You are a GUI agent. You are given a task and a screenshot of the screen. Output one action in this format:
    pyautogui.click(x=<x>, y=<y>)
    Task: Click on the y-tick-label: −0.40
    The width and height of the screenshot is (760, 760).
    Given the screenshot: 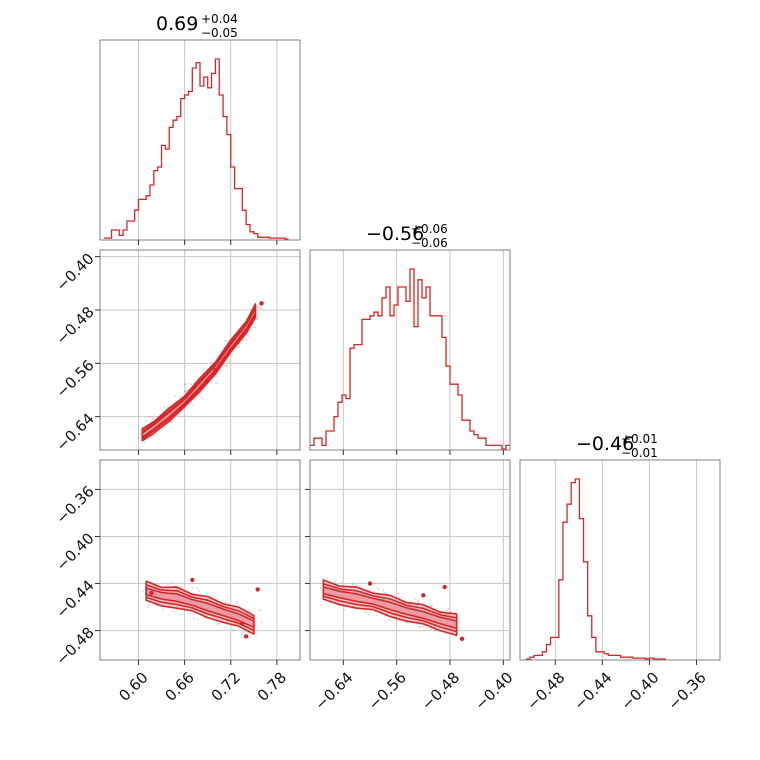 What is the action you would take?
    pyautogui.click(x=74, y=272)
    